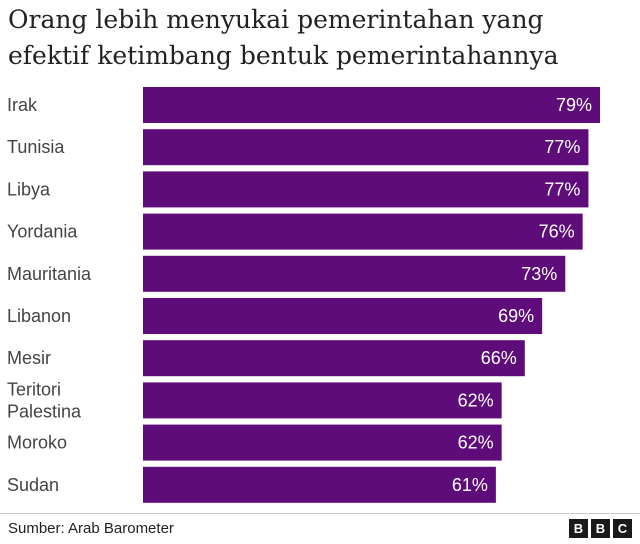 The width and height of the screenshot is (640, 544). I want to click on category-label: Mauritania, so click(49, 274).